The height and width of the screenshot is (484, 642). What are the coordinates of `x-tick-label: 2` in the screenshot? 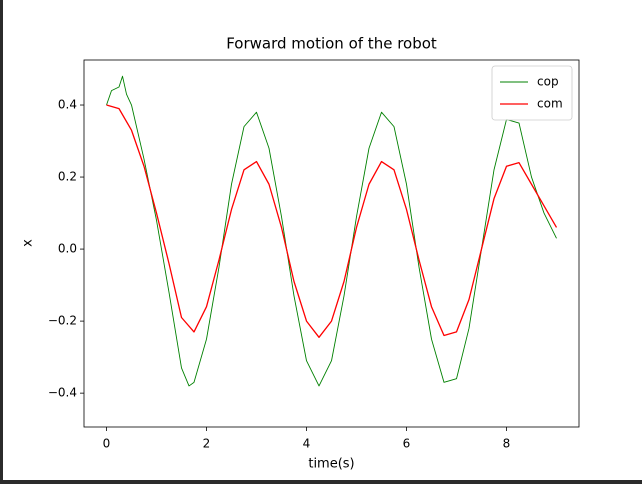 It's located at (207, 444).